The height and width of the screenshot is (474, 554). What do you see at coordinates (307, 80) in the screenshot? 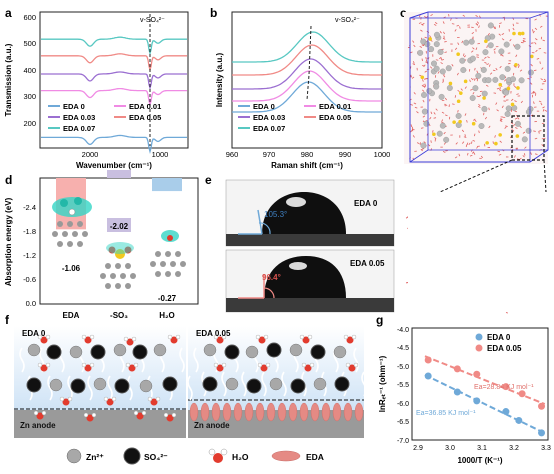
I see `panel-b-frame` at bounding box center [307, 80].